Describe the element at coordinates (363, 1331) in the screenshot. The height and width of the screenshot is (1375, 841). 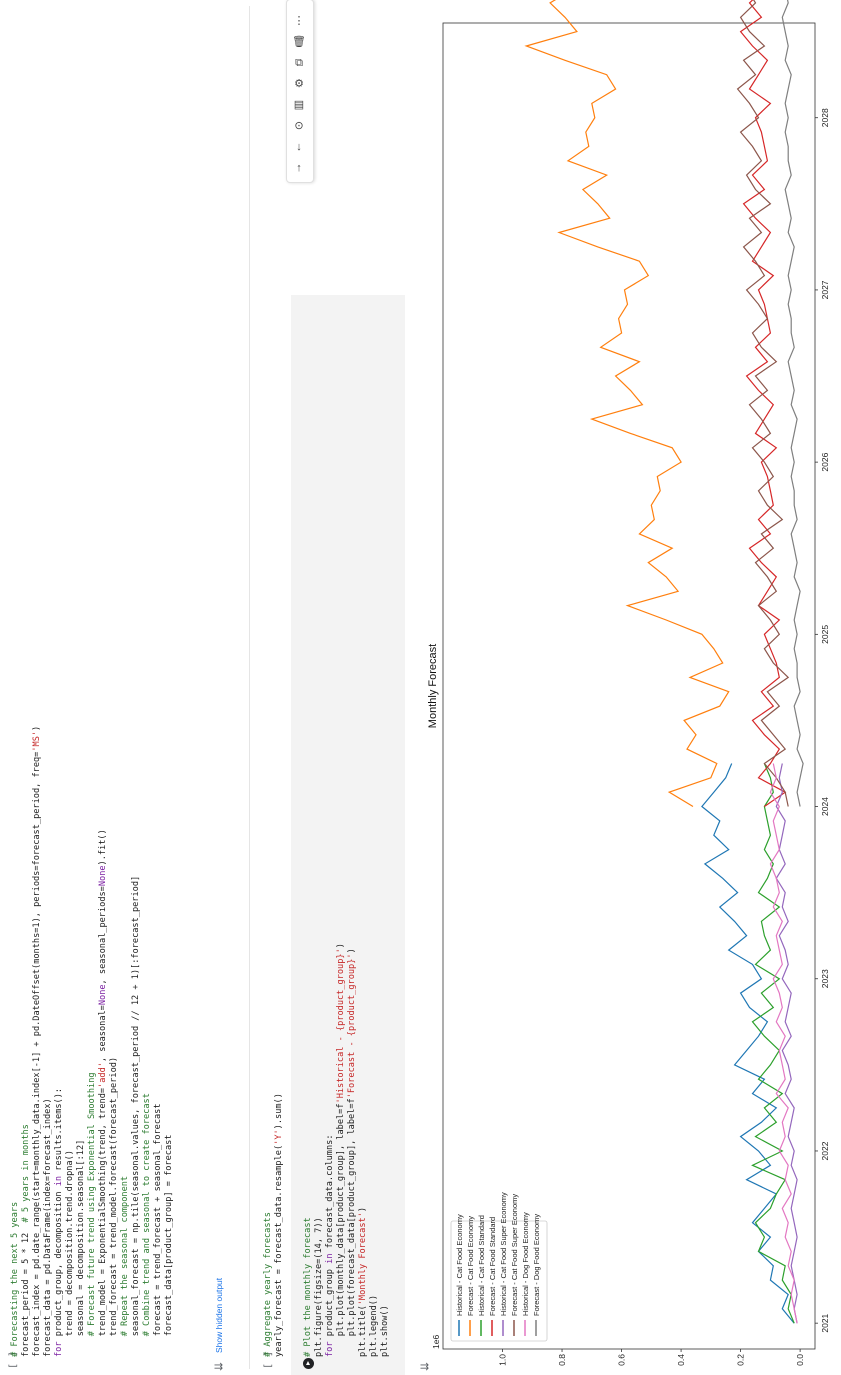
I see `code-token: plt.title(` at that location.